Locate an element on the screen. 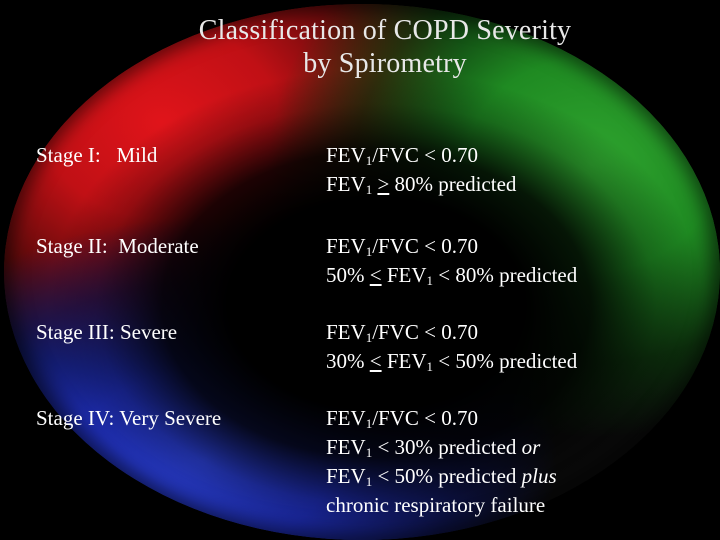 This screenshot has height=540, width=720. criteria-text: 50% is located at coordinates (348, 275).